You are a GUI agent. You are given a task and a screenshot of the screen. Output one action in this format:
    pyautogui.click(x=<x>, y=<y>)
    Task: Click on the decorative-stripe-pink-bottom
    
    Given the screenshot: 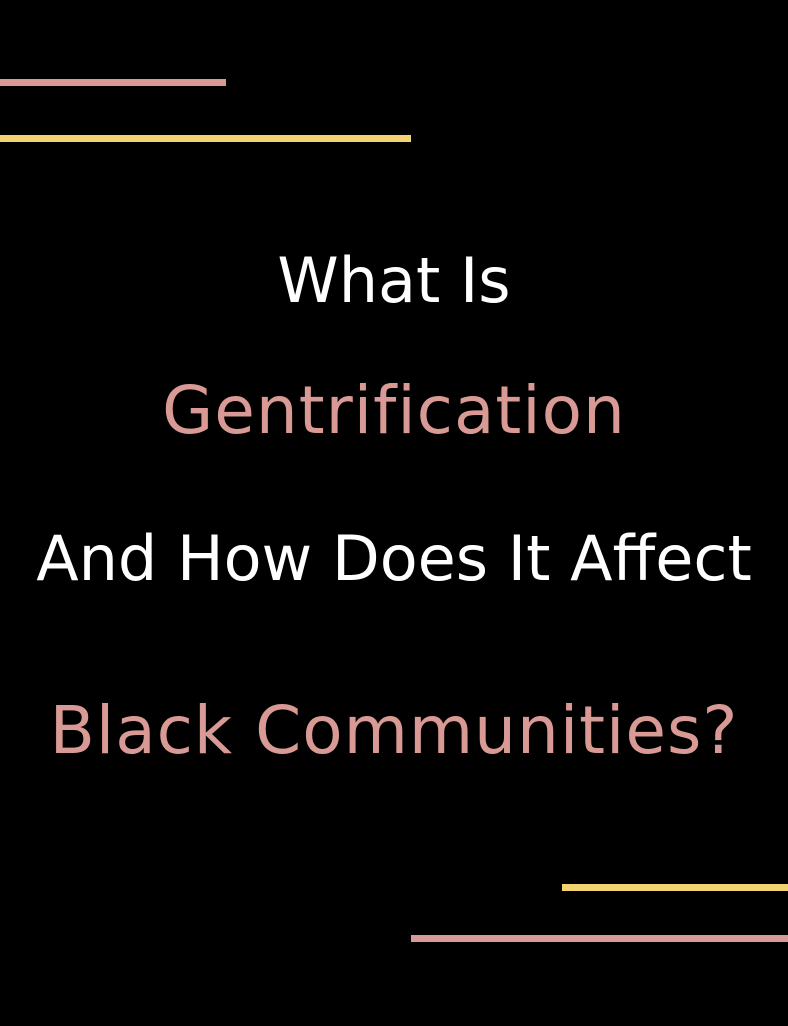 What is the action you would take?
    pyautogui.click(x=599, y=938)
    